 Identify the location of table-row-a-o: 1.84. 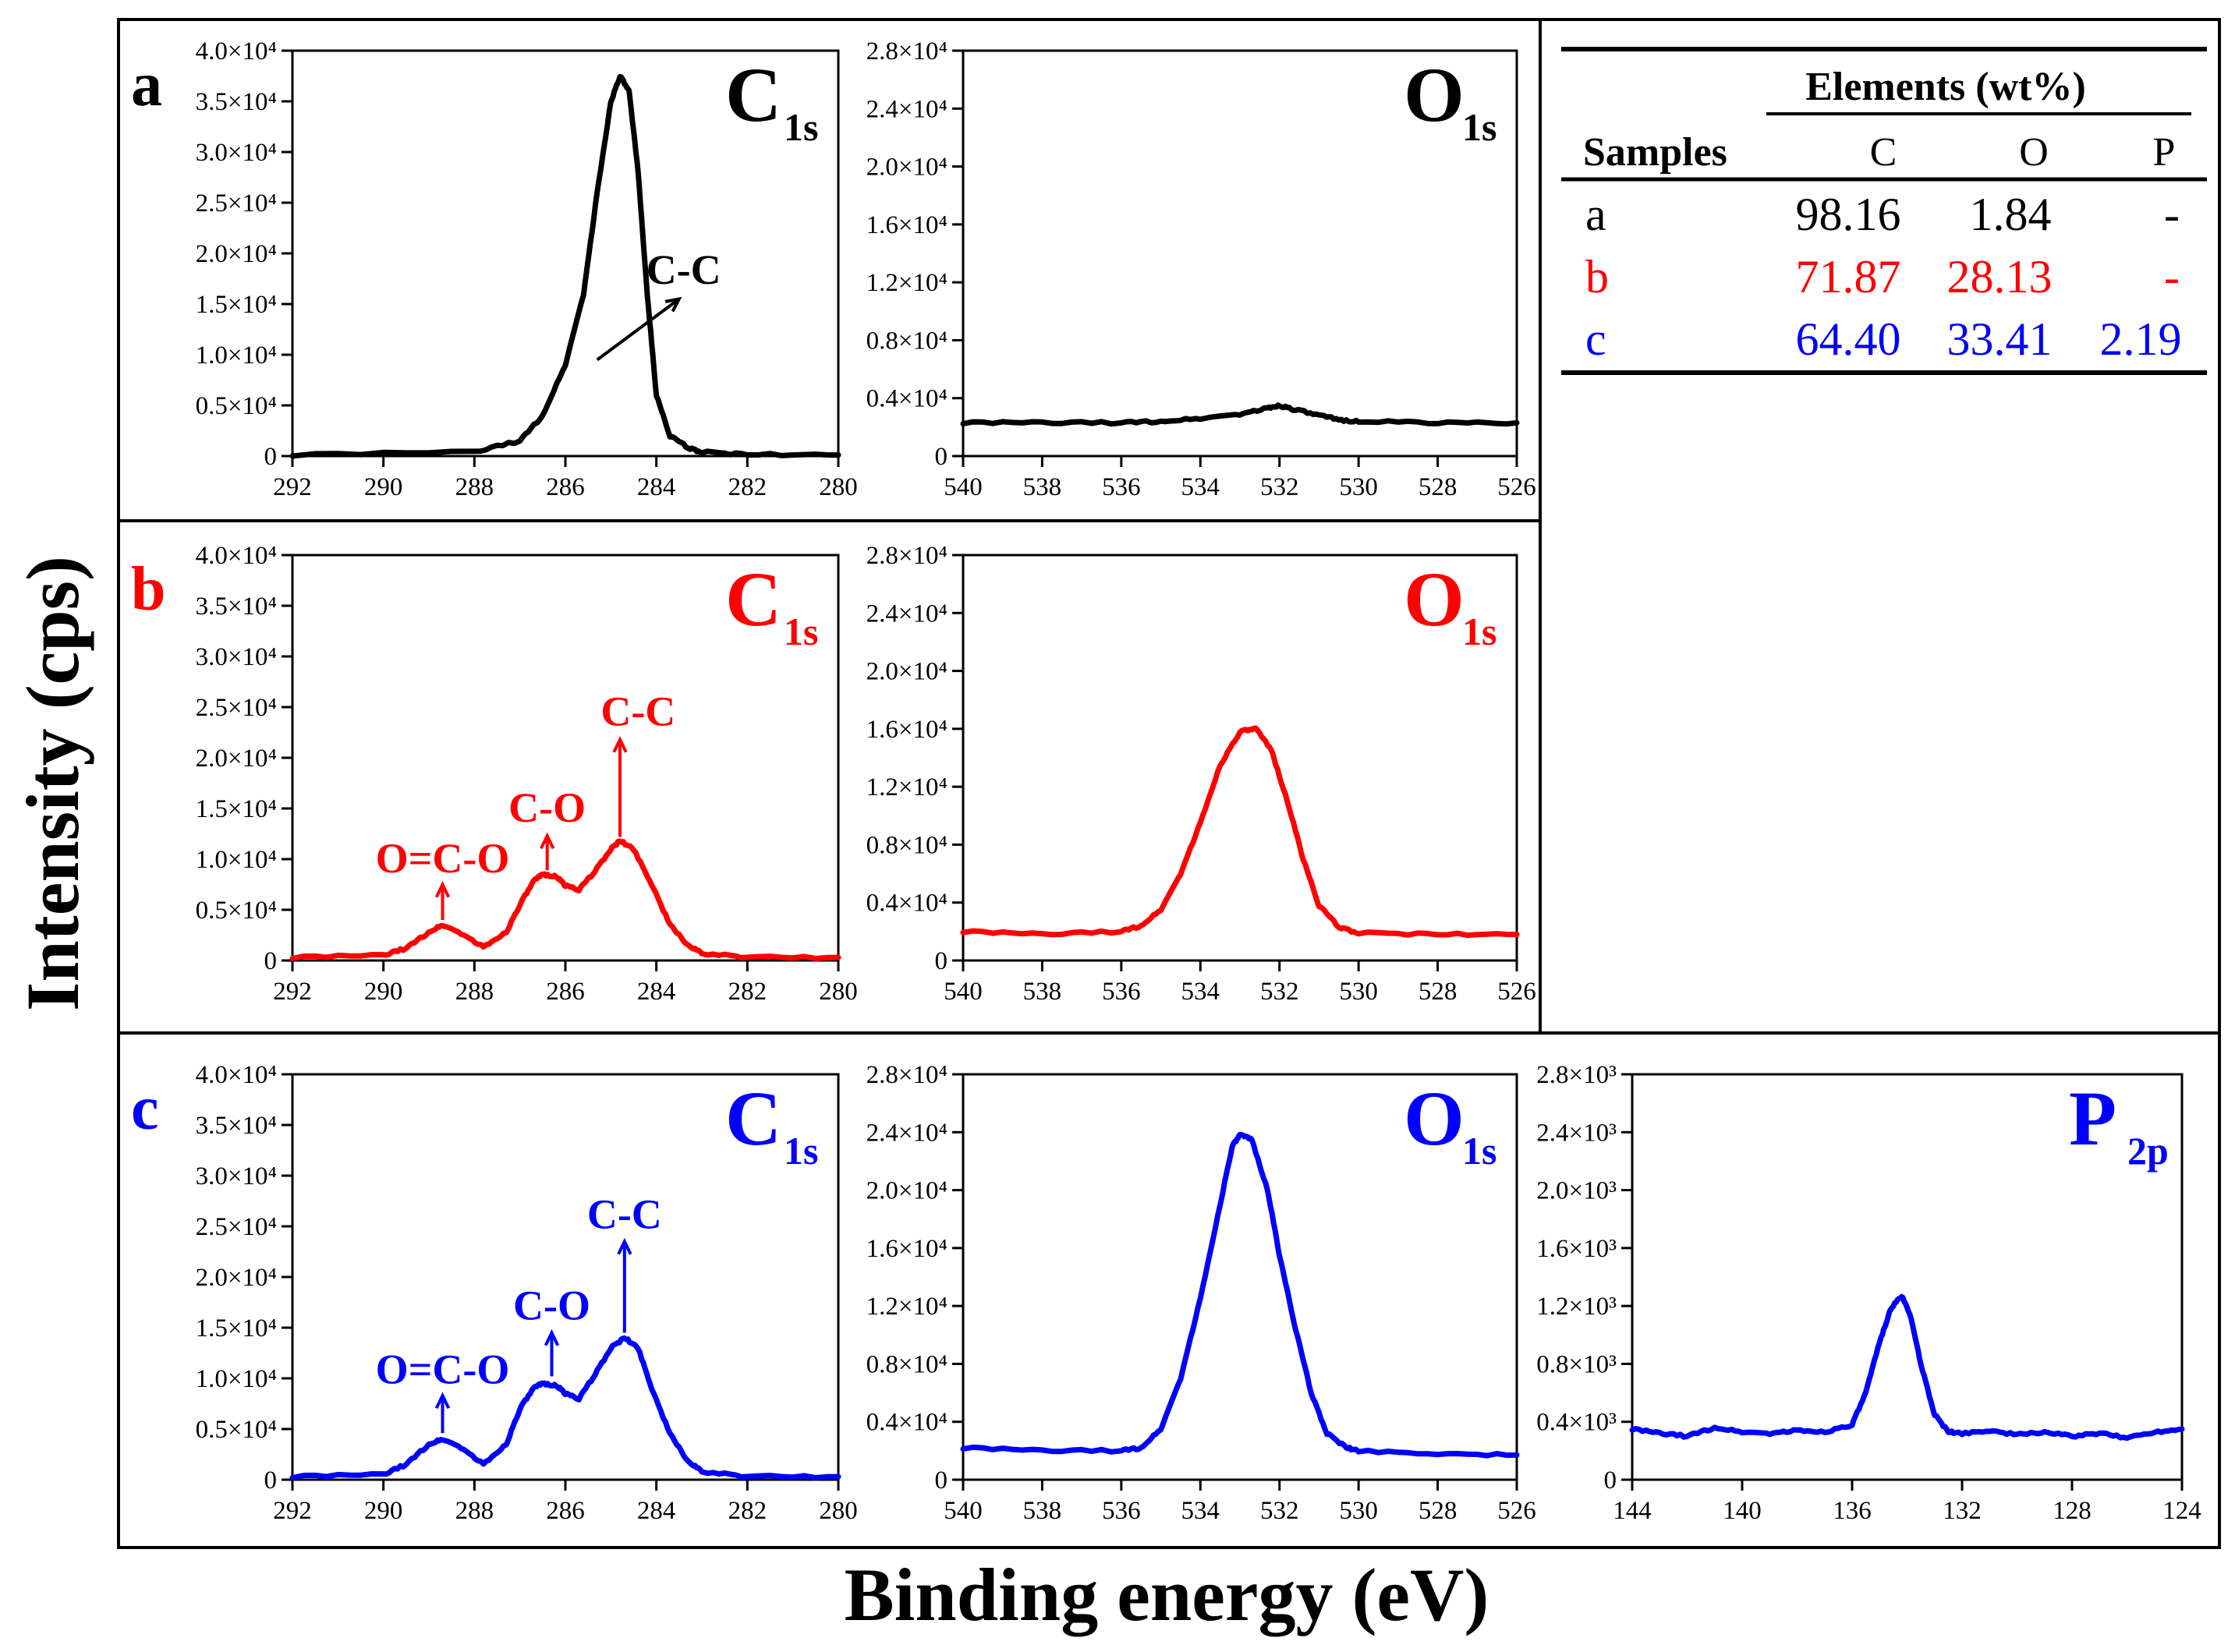
(2011, 214).